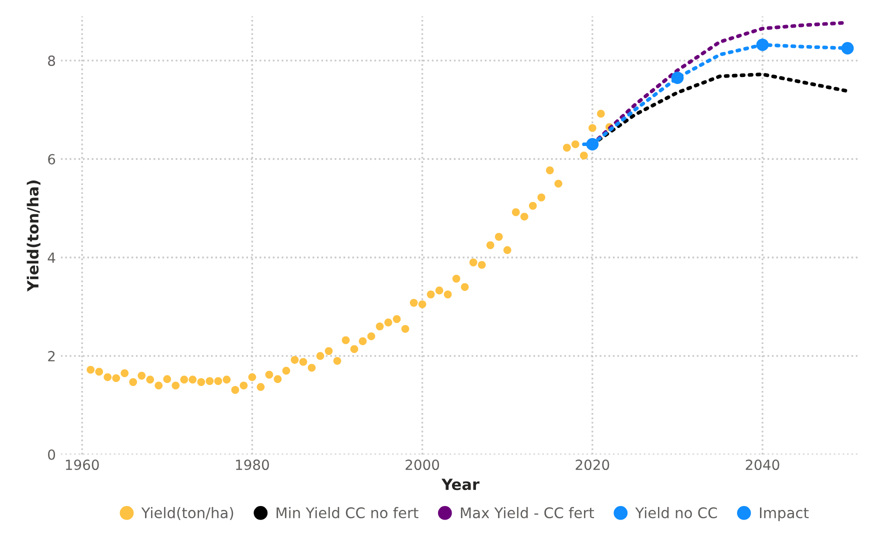  I want to click on x-axis-title: Year, so click(460, 484).